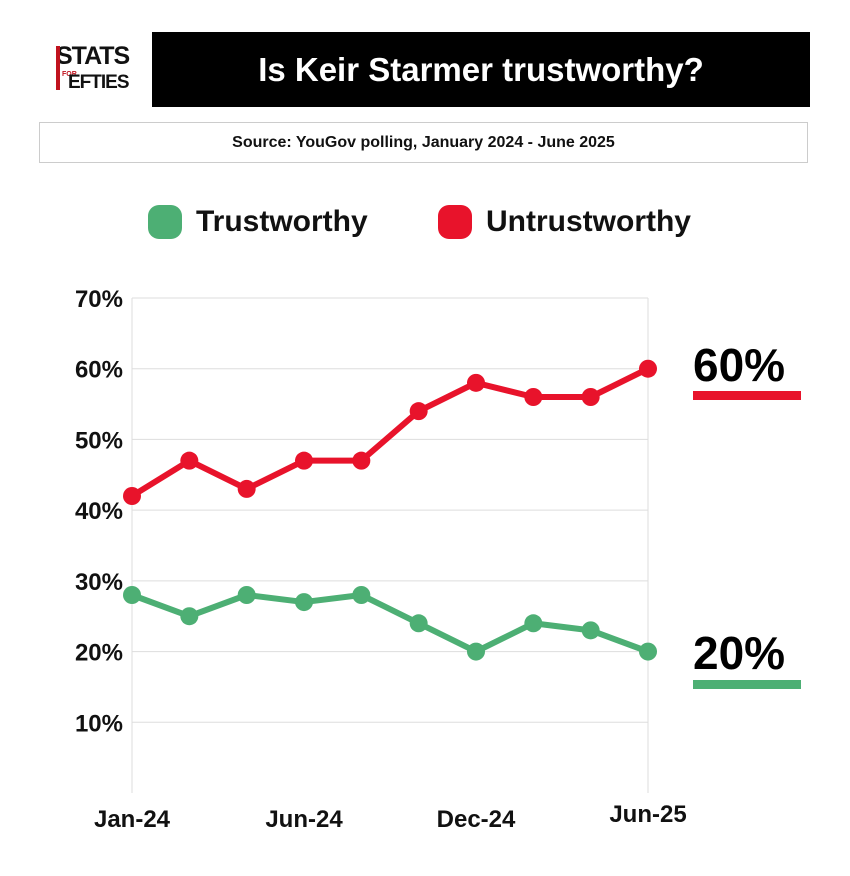 The image size is (850, 876). Describe the element at coordinates (132, 819) in the screenshot. I see `x-tick-label: Jan-24` at that location.